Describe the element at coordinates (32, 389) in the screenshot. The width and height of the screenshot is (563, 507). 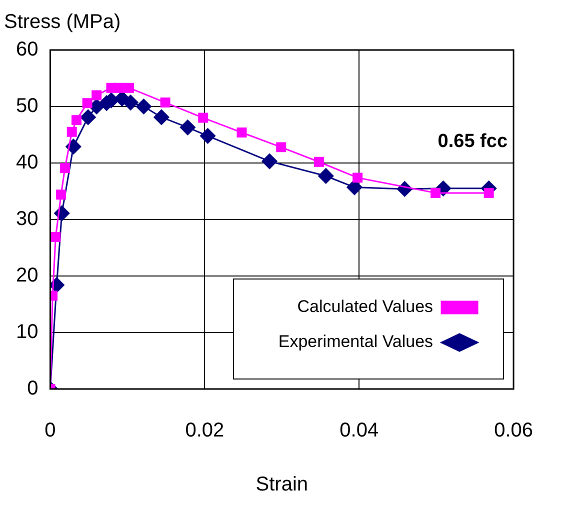
I see `y-tick-label: 0` at that location.